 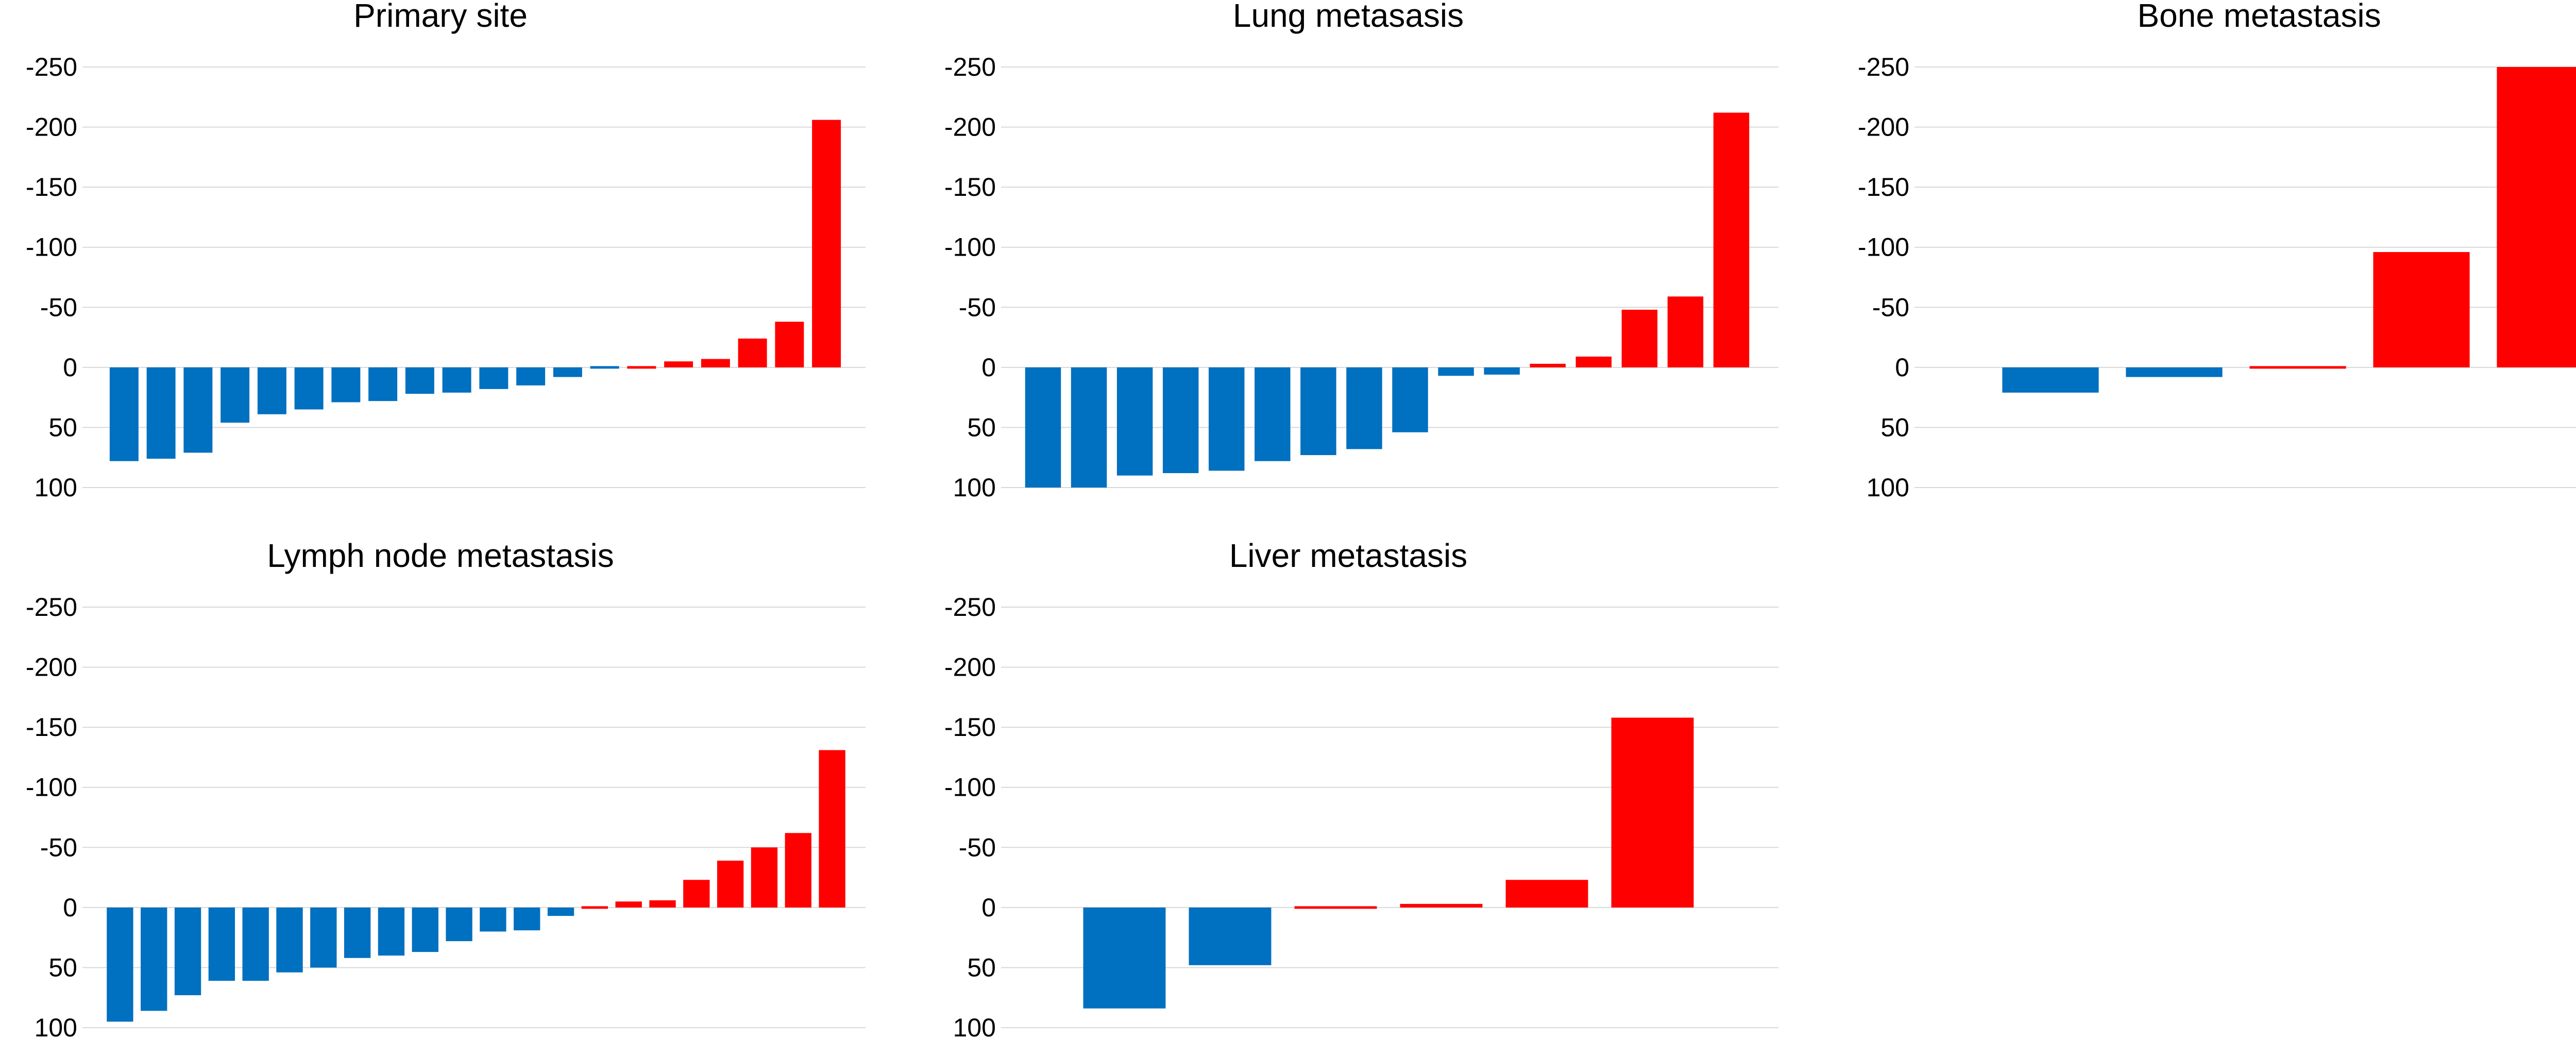 What do you see at coordinates (2217, 251) in the screenshot?
I see `chart-panel: Bone metastasis -250 -200 -150 -100 -50 0 50 100` at bounding box center [2217, 251].